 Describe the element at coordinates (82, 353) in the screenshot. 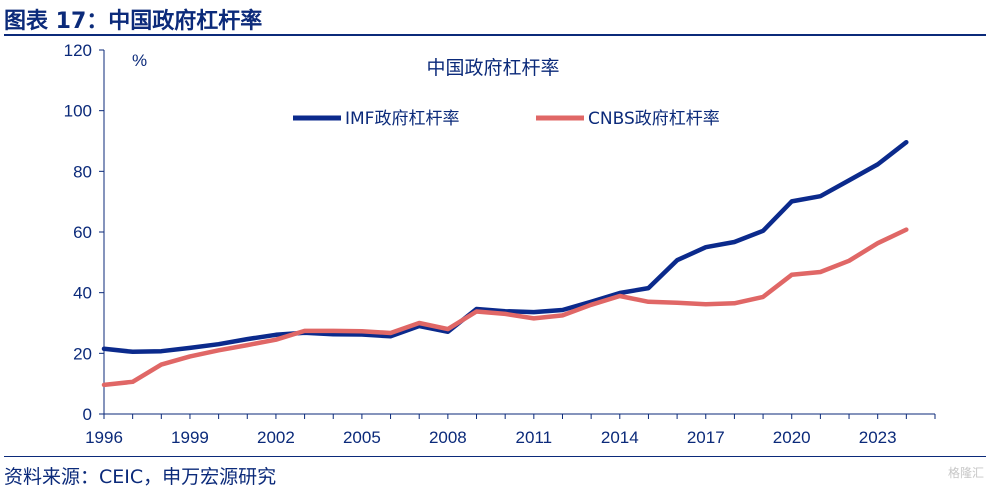

I see `y-tick-label: 20` at that location.